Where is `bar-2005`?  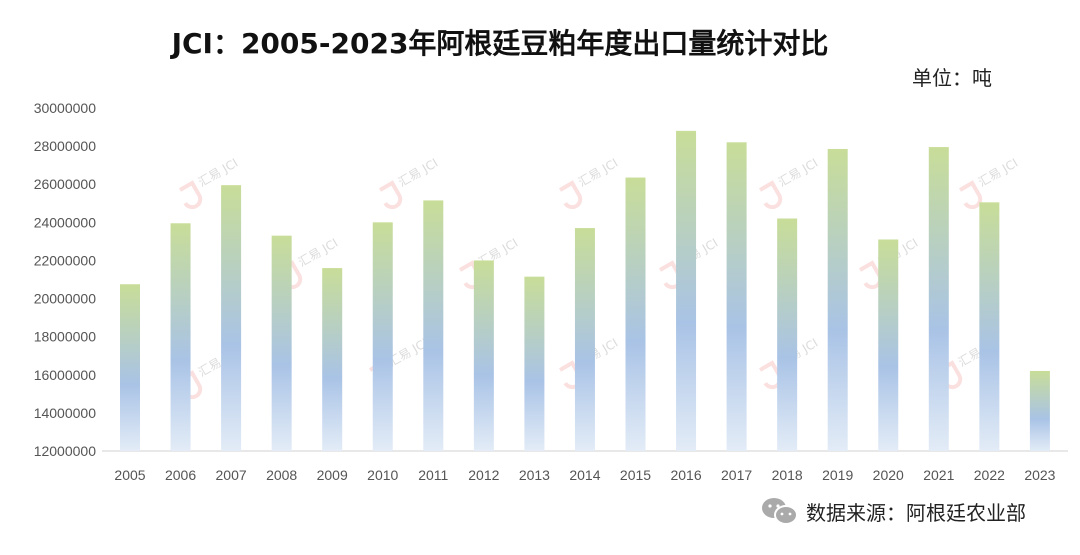 bar-2005 is located at coordinates (130, 367).